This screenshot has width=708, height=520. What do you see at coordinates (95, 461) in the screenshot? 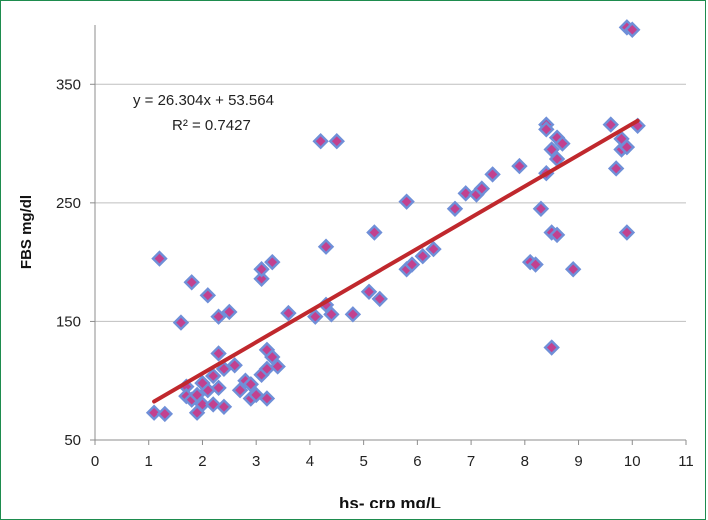
I see `x-tick-label: 0` at bounding box center [95, 461].